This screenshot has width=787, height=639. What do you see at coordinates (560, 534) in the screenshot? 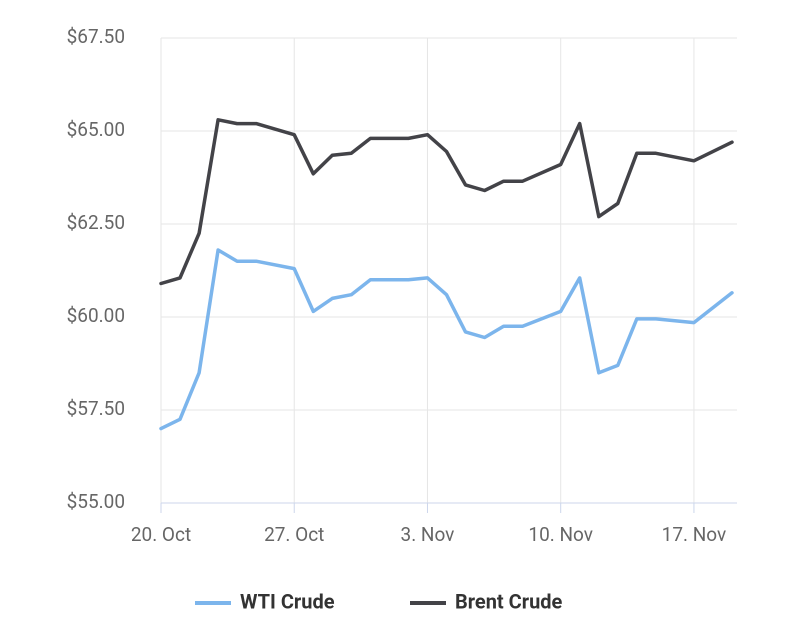
I see `x-tick-label: 10. Nov` at bounding box center [560, 534].